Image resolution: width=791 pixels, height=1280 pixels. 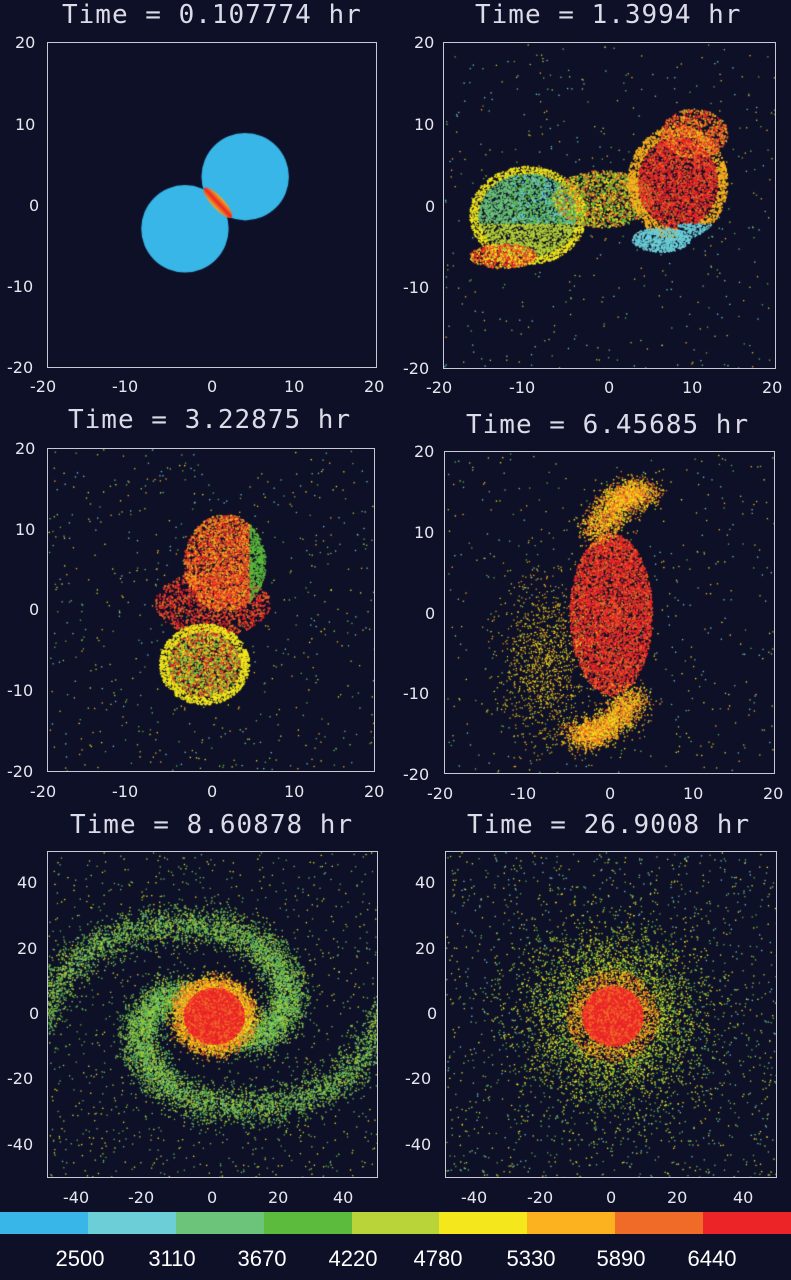 What do you see at coordinates (172, 1258) in the screenshot?
I see `colorbar-label: 3110` at bounding box center [172, 1258].